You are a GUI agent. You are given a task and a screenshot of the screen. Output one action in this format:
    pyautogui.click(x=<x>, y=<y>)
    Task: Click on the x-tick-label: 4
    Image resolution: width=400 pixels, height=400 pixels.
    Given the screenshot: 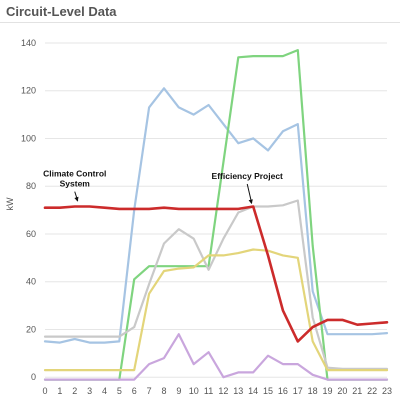 What is the action you would take?
    pyautogui.click(x=104, y=391)
    